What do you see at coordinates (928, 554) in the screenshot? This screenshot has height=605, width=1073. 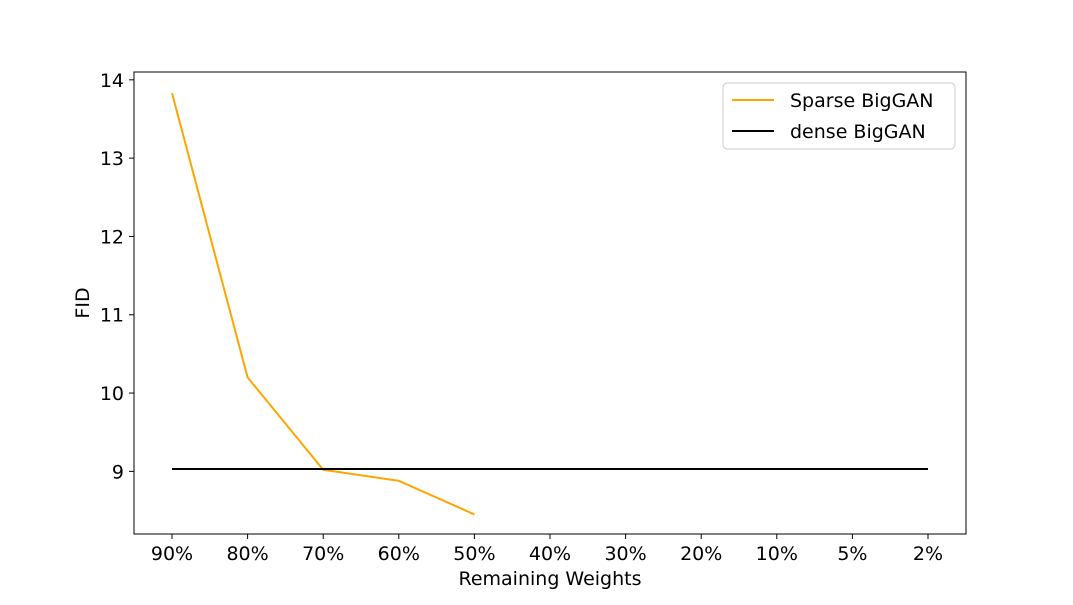 I see `x-tick-label: 2%` at bounding box center [928, 554].